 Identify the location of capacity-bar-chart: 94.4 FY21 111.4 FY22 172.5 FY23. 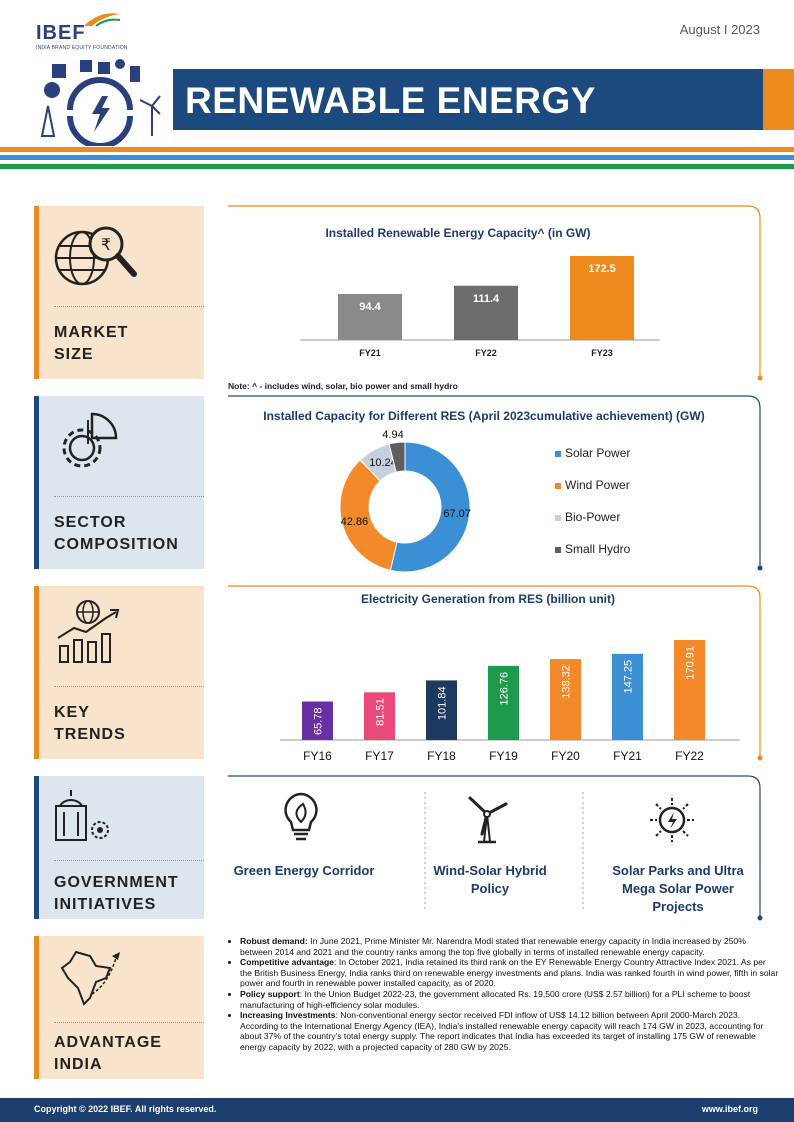
(480, 307).